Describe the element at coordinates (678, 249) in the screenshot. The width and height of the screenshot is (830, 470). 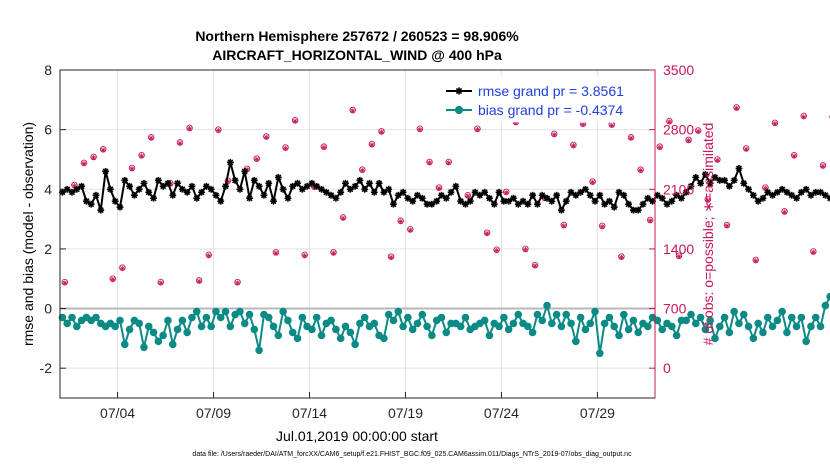
I see `y-right-tick-label: 1400` at that location.